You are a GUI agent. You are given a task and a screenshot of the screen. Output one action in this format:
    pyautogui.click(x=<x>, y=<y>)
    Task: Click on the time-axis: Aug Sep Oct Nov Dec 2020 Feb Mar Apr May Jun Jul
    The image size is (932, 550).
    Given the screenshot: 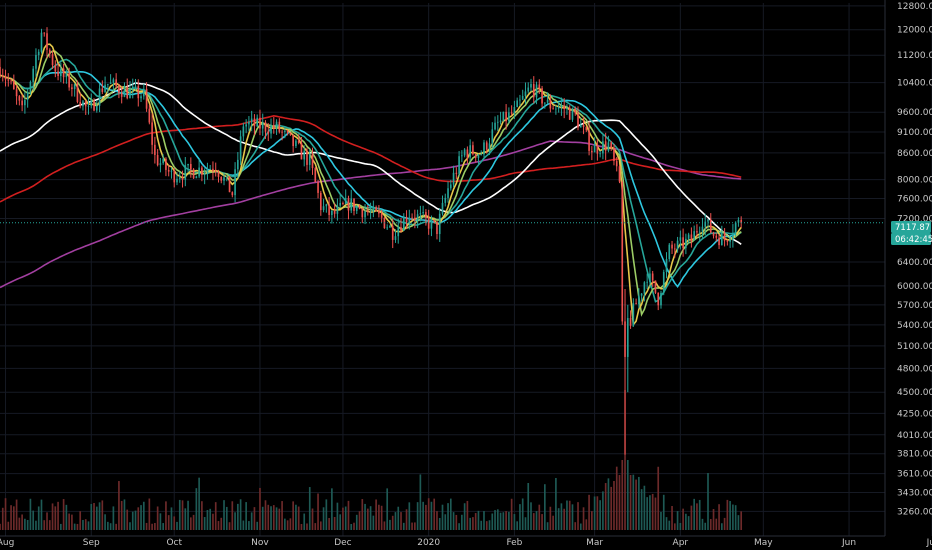 What is the action you would take?
    pyautogui.click(x=466, y=543)
    